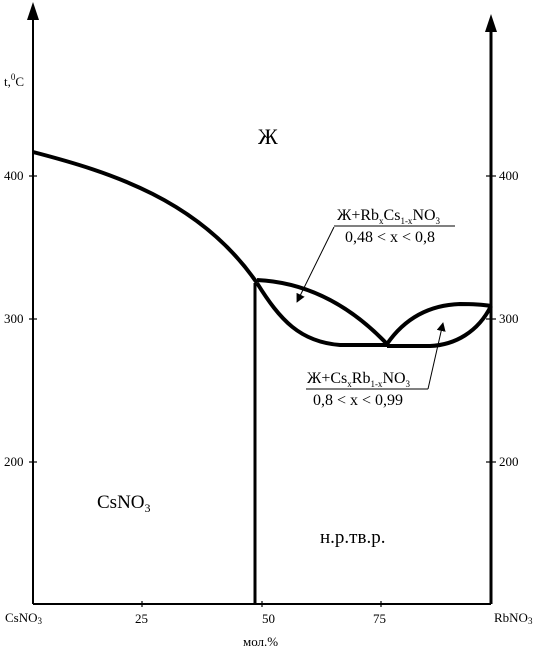 Image resolution: width=538 pixels, height=649 pixels. Describe the element at coordinates (268, 618) in the screenshot. I see `x-tick-label-50: 50` at that location.